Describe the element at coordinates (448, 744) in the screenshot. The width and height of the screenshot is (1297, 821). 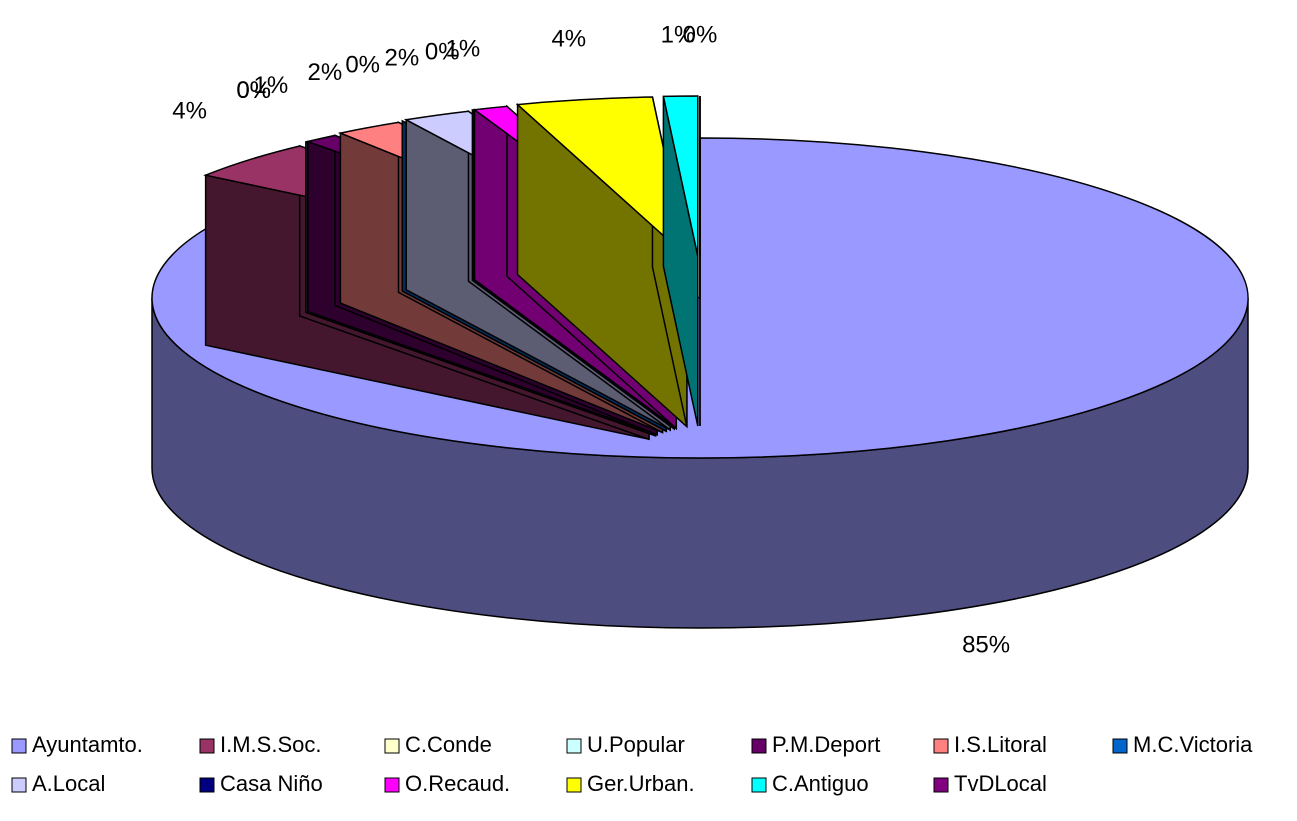
I see `legend-label: C.Conde` at that location.